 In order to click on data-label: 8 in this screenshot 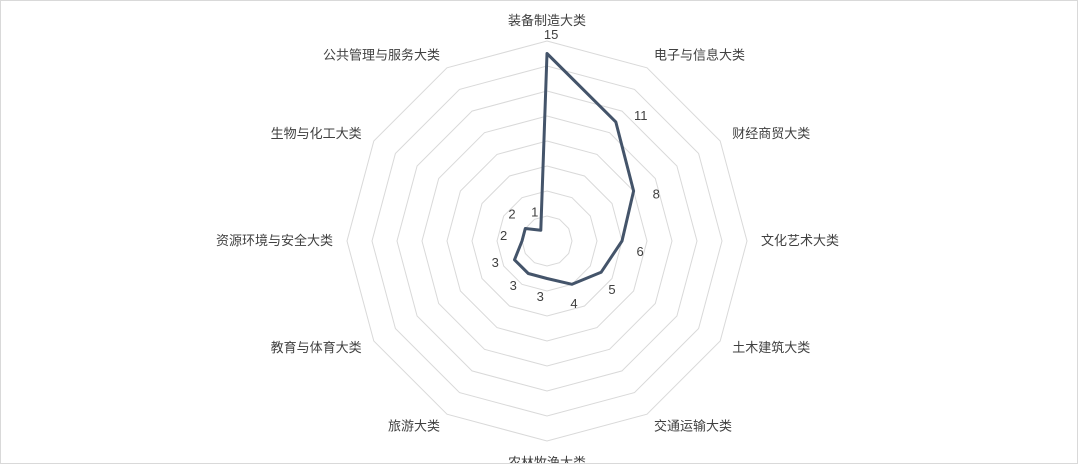, I will do `click(656, 193)`.